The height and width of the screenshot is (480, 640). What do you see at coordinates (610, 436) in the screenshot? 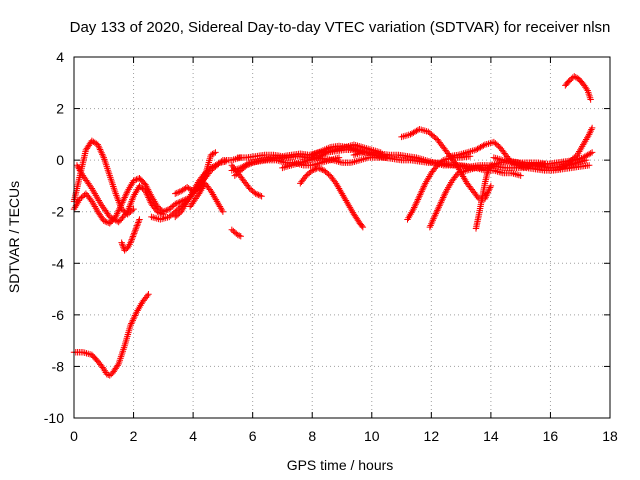
I see `x-tick-label: 18` at bounding box center [610, 436].